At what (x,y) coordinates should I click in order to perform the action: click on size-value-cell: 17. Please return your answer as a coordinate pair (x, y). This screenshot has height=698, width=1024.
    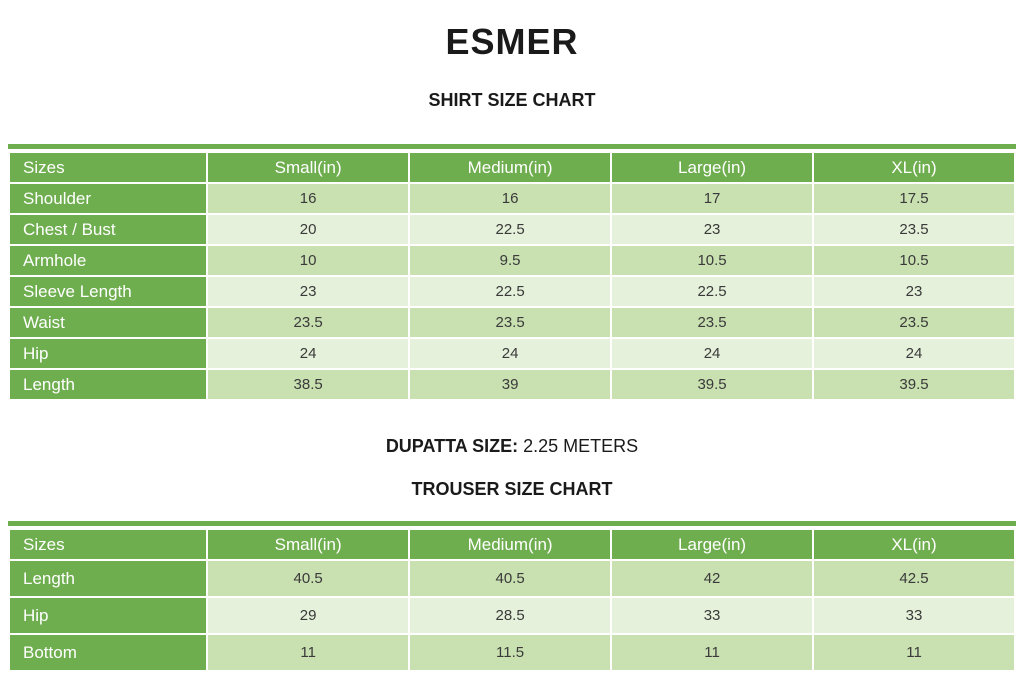
    Looking at the image, I should click on (712, 198).